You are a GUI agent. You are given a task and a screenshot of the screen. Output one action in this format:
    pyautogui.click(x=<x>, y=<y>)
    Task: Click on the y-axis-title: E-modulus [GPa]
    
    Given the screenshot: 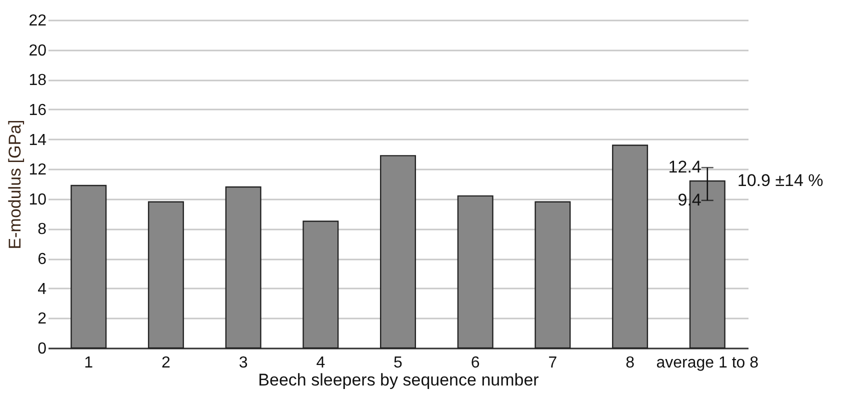 What is the action you would take?
    pyautogui.click(x=15, y=185)
    